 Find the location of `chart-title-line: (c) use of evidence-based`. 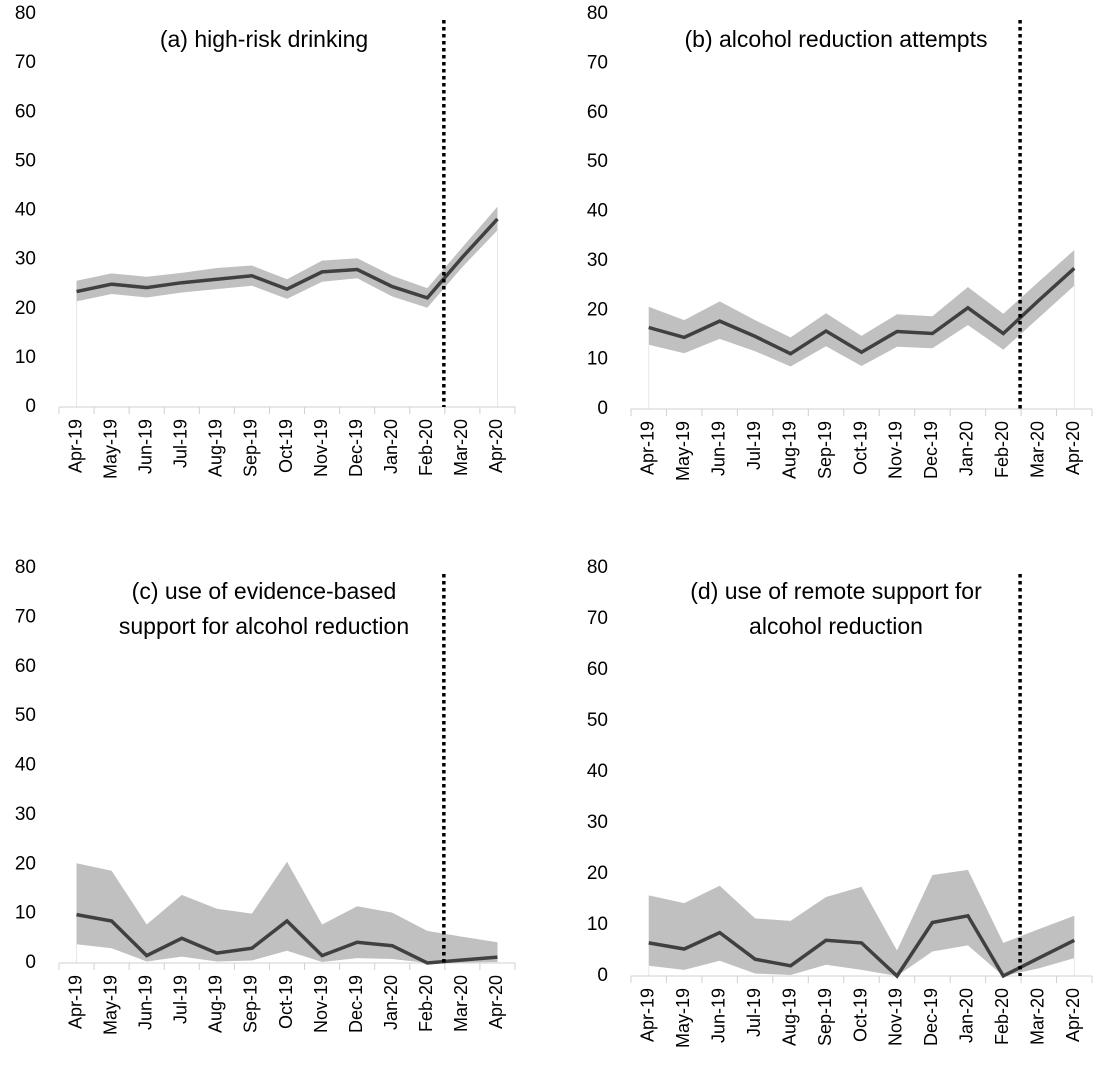

chart-title-line: (c) use of evidence-based is located at coordinates (264, 591).